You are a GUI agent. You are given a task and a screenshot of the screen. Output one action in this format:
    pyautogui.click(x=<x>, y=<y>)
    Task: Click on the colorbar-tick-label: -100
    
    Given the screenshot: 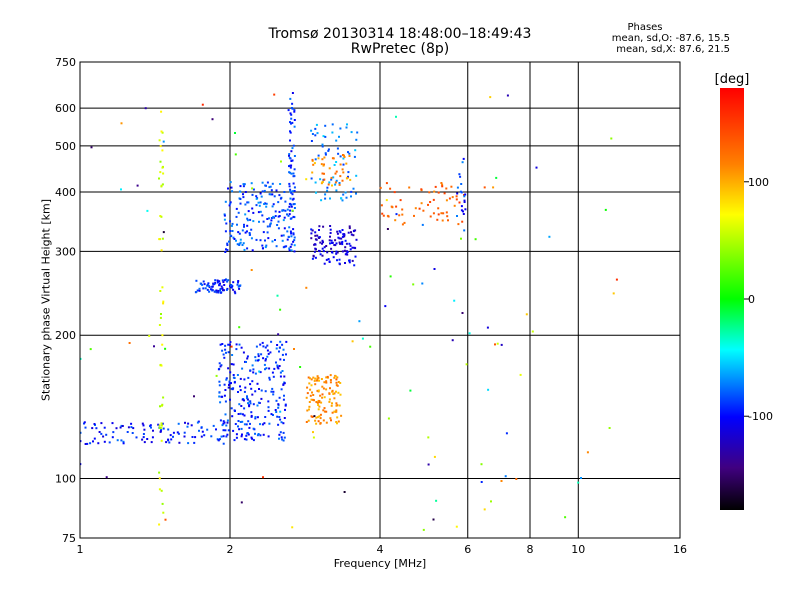 What is the action you would take?
    pyautogui.click(x=760, y=416)
    